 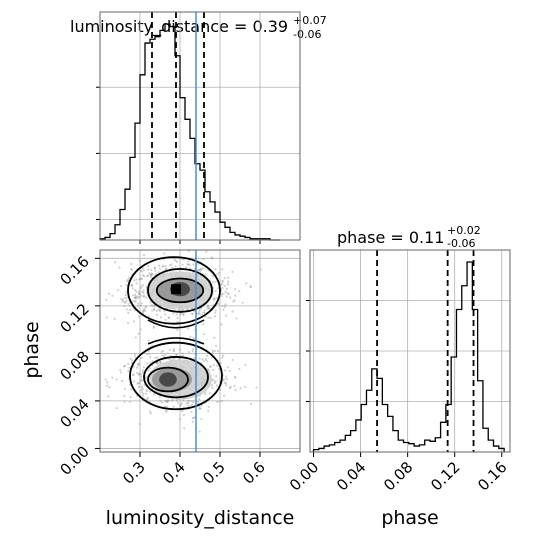 I want to click on bl-xtick-label-3: 0.6, so click(x=254, y=473).